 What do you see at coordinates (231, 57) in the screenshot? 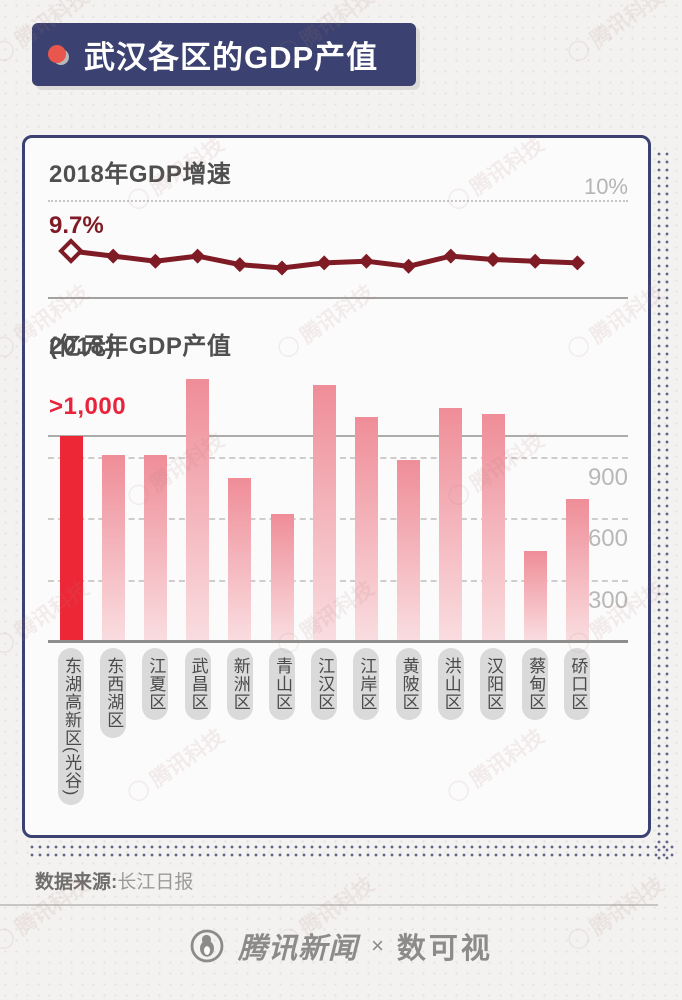
I see `page-title: 武汉各区的GDP产值` at bounding box center [231, 57].